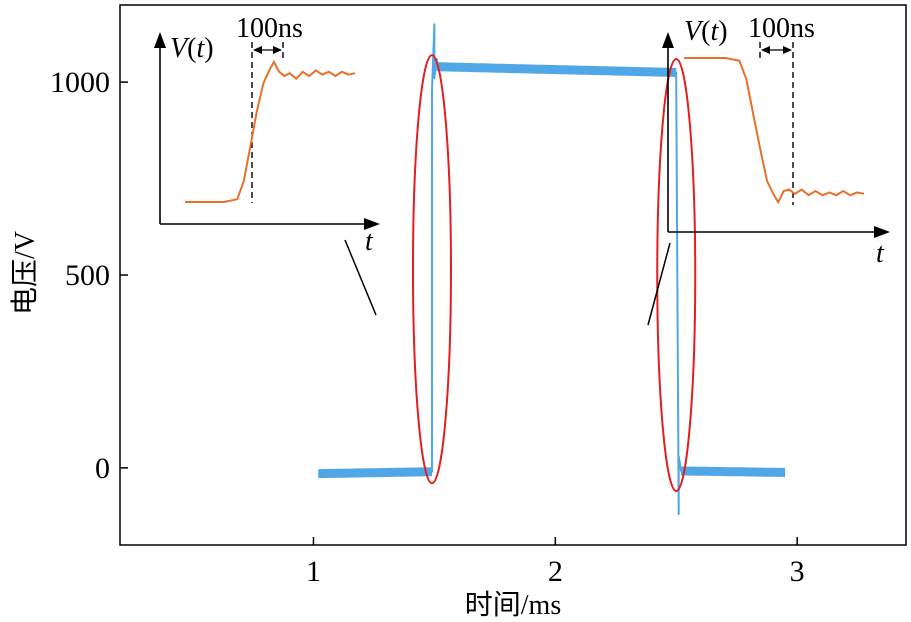  Describe the element at coordinates (555, 571) in the screenshot. I see `x-tick-label: 2` at that location.